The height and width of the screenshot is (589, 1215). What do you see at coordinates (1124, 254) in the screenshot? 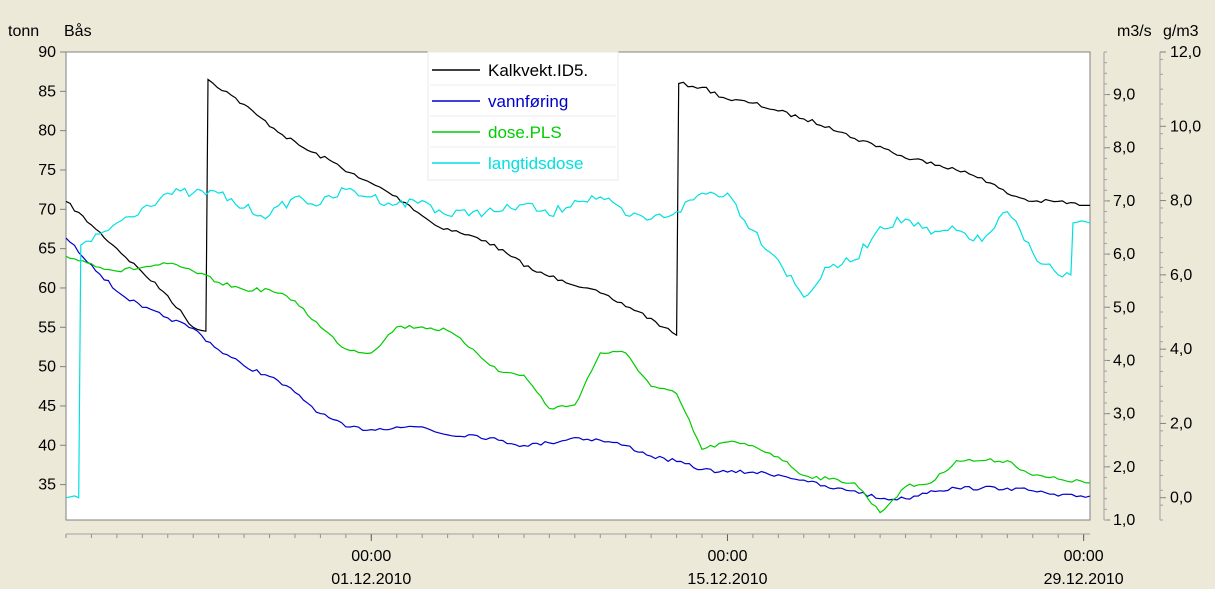
I see `mid-tick-label: 6,0` at bounding box center [1124, 254].